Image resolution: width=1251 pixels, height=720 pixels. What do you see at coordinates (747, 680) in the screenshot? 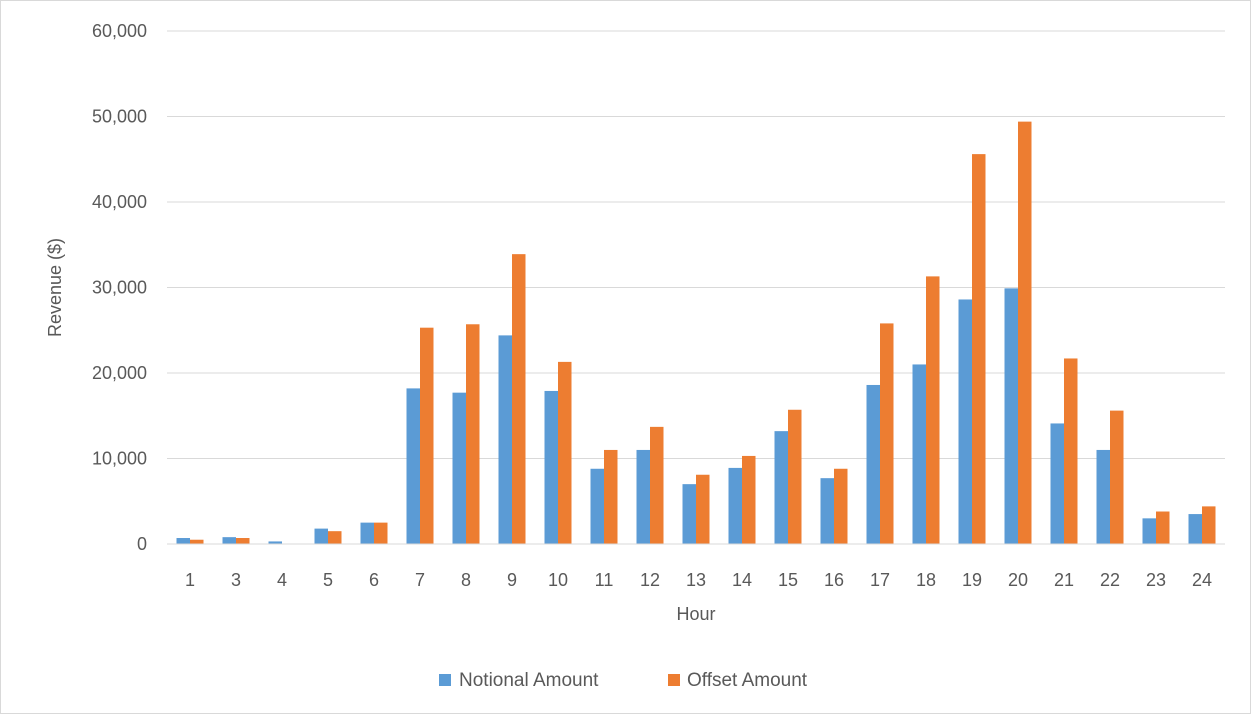
I see `legend-label-offset: Offset Amount` at bounding box center [747, 680].